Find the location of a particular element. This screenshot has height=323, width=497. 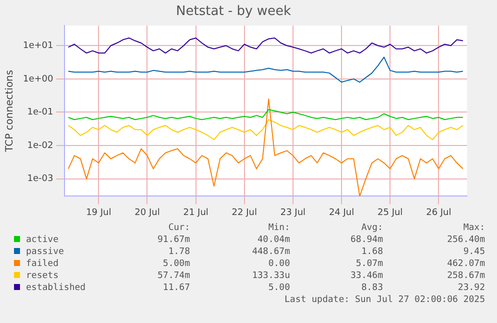

legend-label: passive is located at coordinates (44, 252).